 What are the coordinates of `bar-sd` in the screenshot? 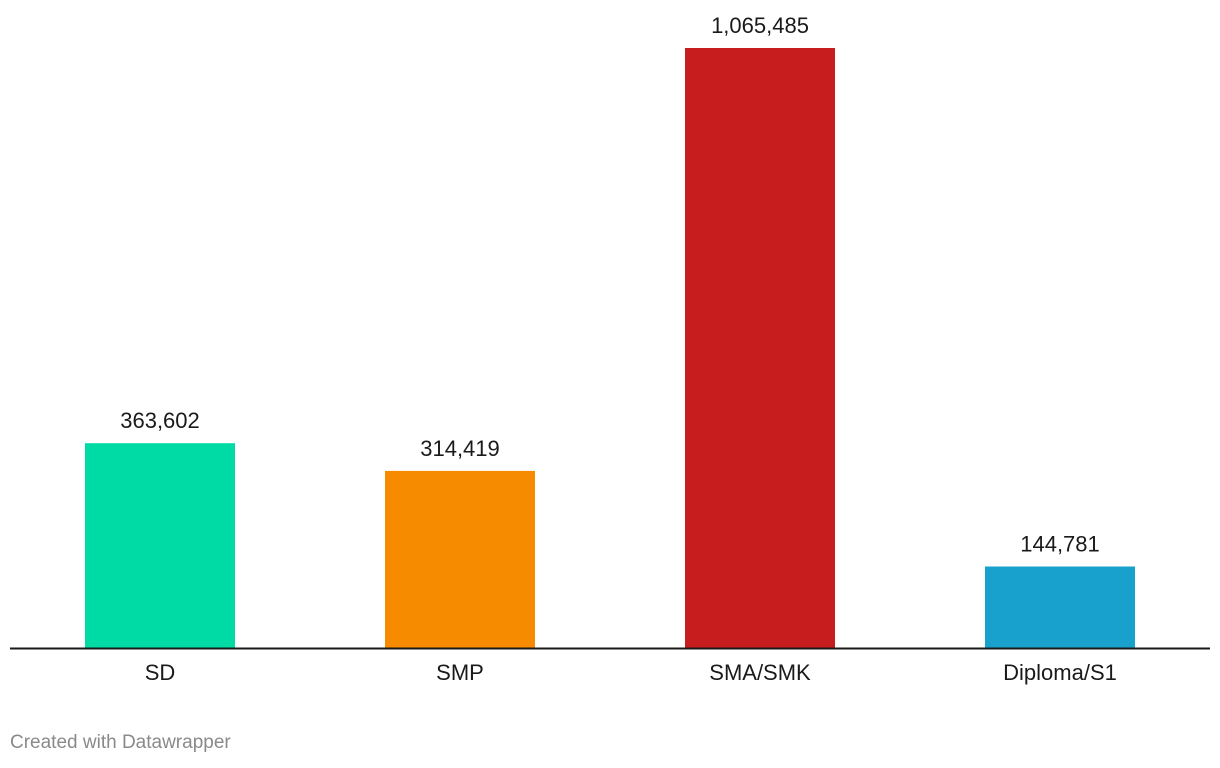 It's located at (160, 545).